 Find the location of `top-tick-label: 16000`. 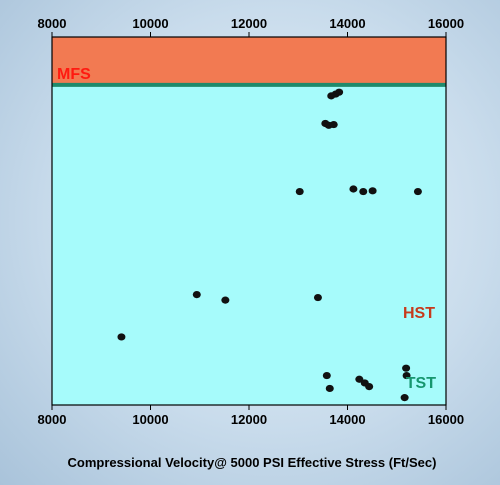

top-tick-label: 16000 is located at coordinates (446, 23).